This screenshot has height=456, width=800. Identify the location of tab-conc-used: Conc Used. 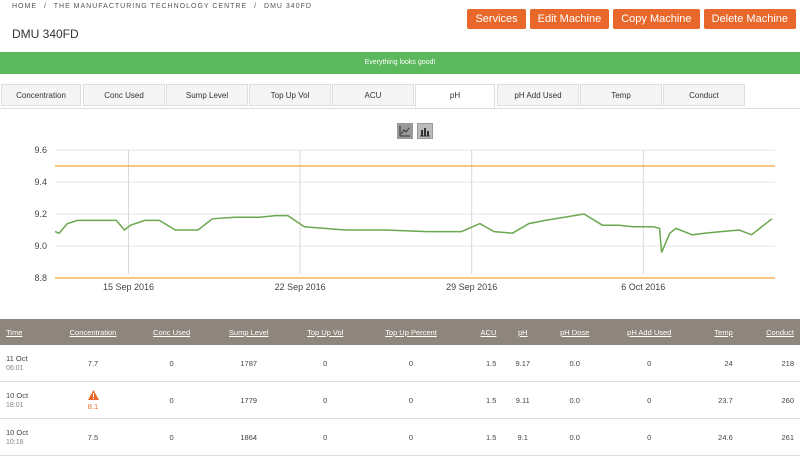
(124, 95).